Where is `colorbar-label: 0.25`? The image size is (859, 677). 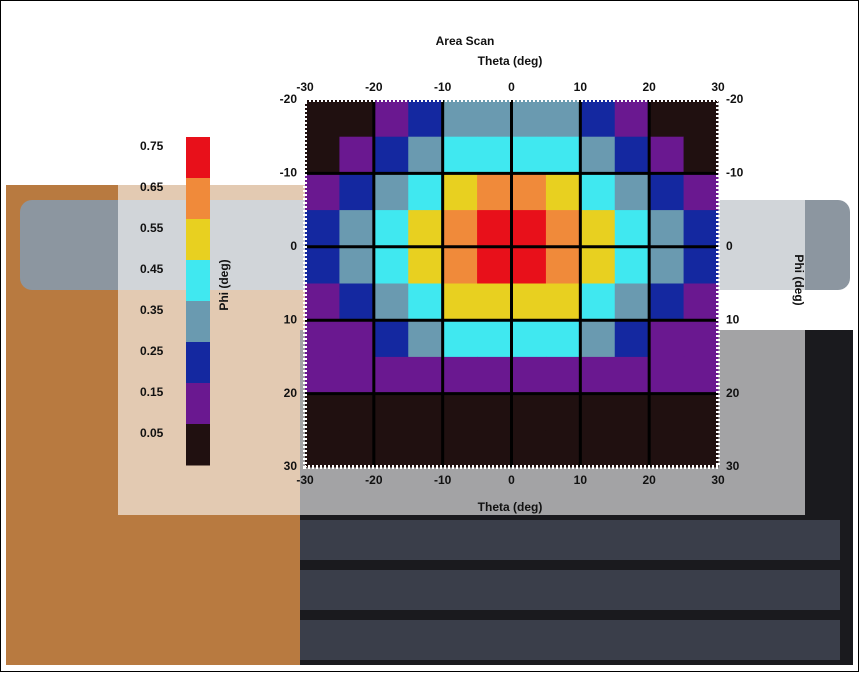
colorbar-label: 0.25 is located at coordinates (152, 351).